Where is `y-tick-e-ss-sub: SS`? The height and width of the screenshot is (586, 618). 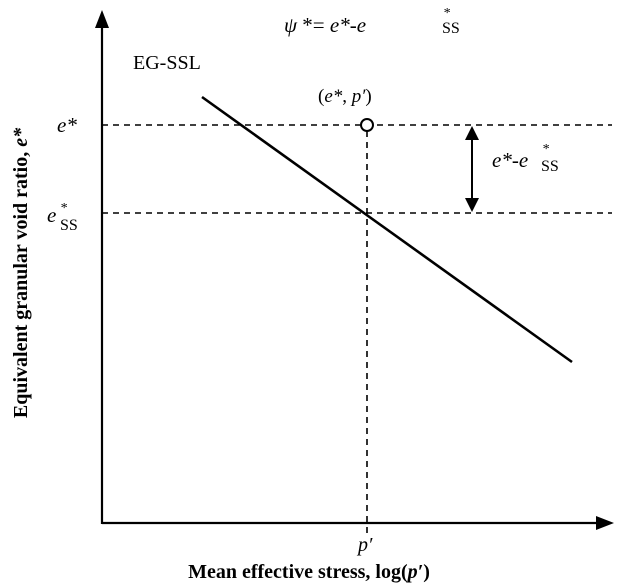 y-tick-e-ss-sub: SS is located at coordinates (69, 225).